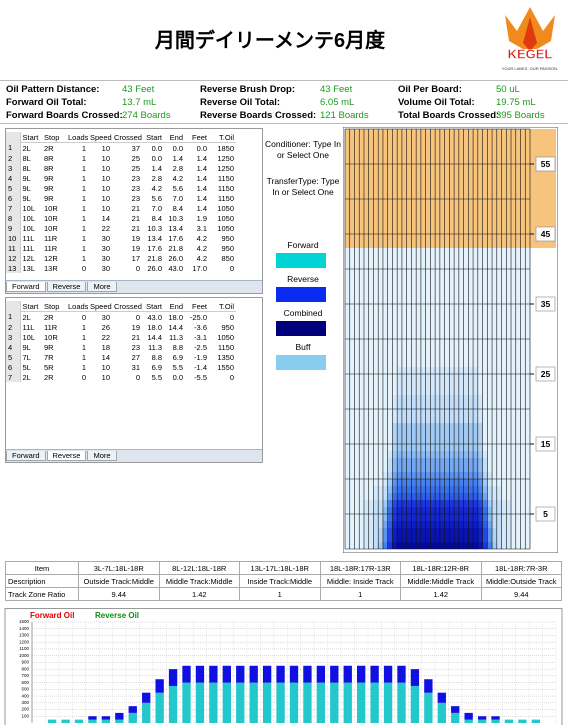 The width and height of the screenshot is (568, 725). What do you see at coordinates (135, 347) in the screenshot?
I see `table-cell: 23` at bounding box center [135, 347].